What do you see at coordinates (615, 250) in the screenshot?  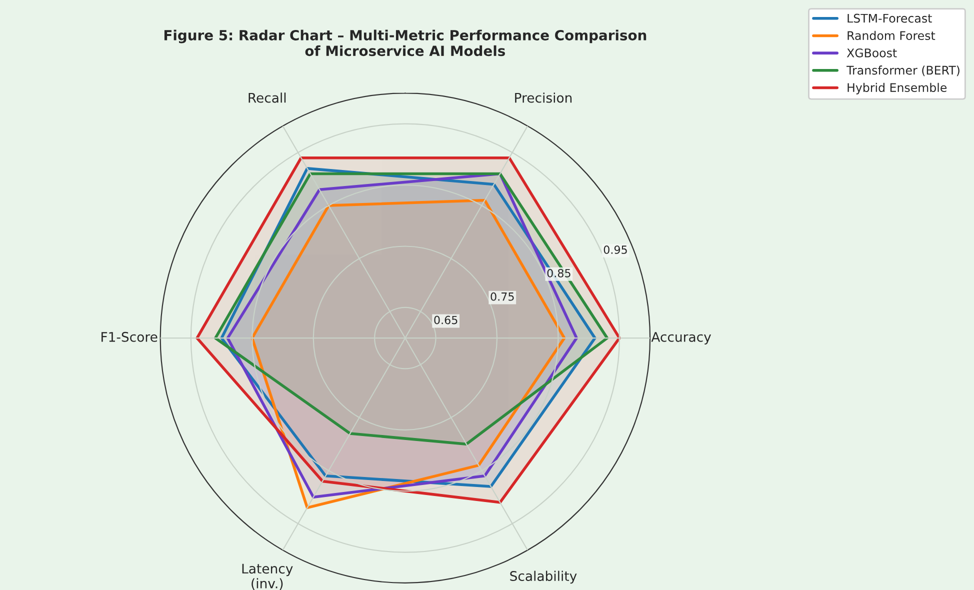 I see `y-tick-label: 0.95` at bounding box center [615, 250].